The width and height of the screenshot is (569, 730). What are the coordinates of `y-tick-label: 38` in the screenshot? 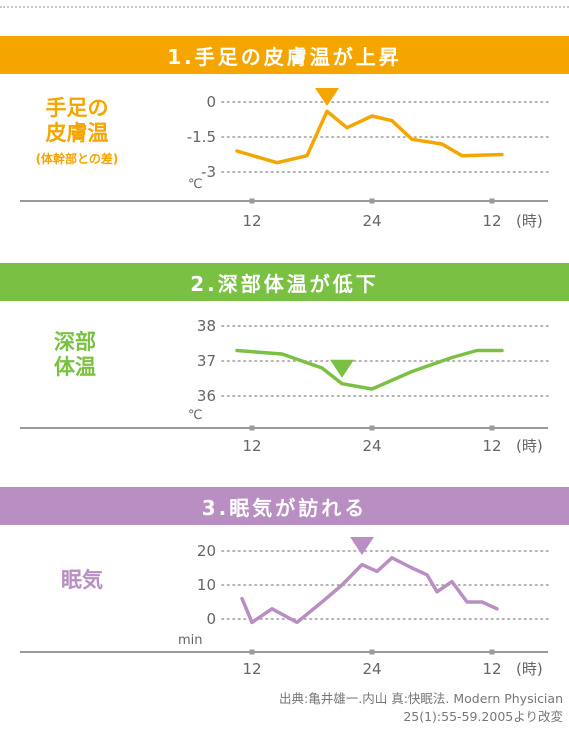 It's located at (206, 326).